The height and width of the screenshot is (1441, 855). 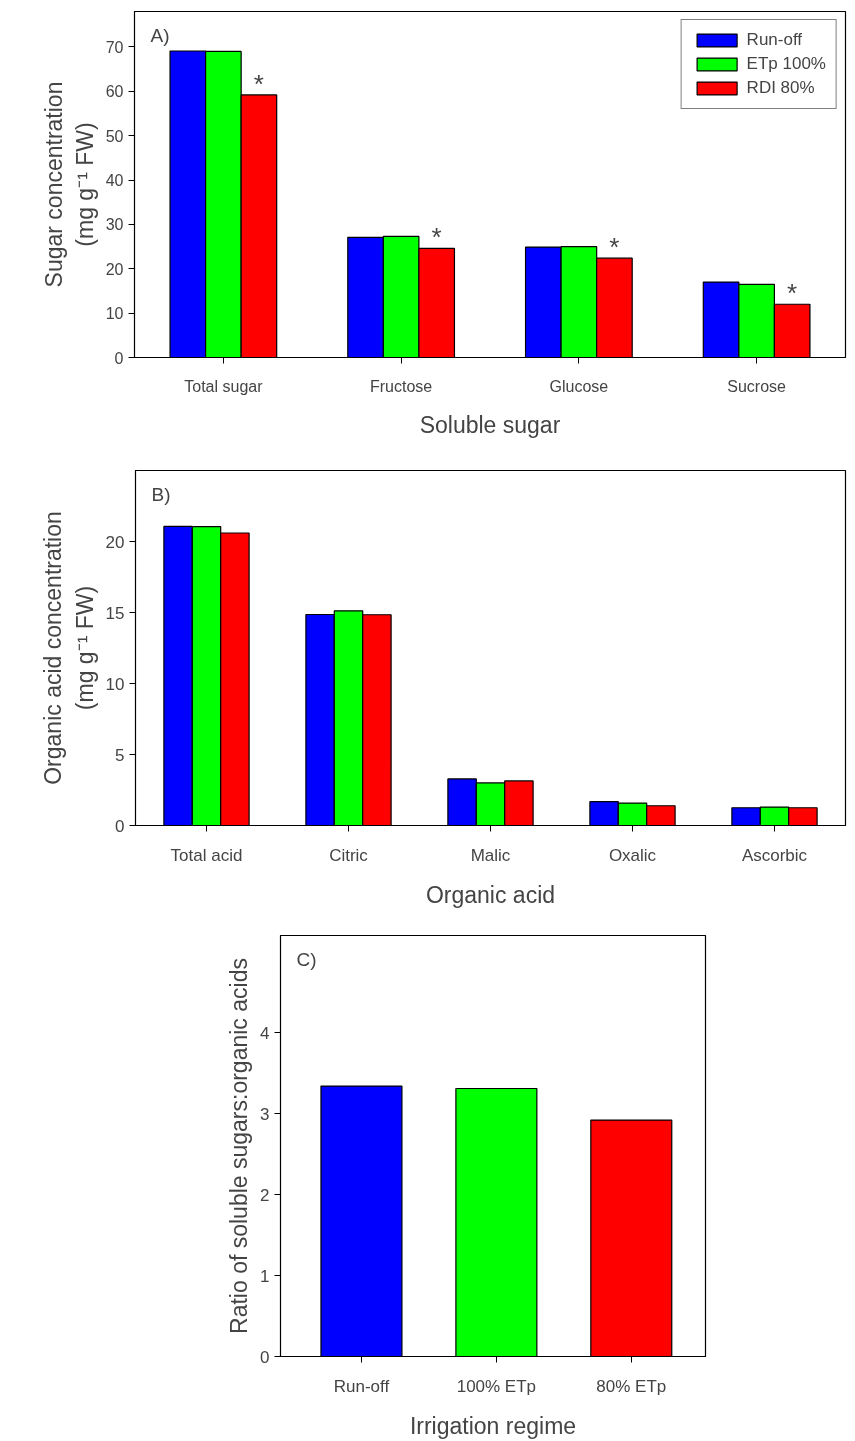 What do you see at coordinates (114, 47) in the screenshot?
I see `y-tick-label: 70` at bounding box center [114, 47].